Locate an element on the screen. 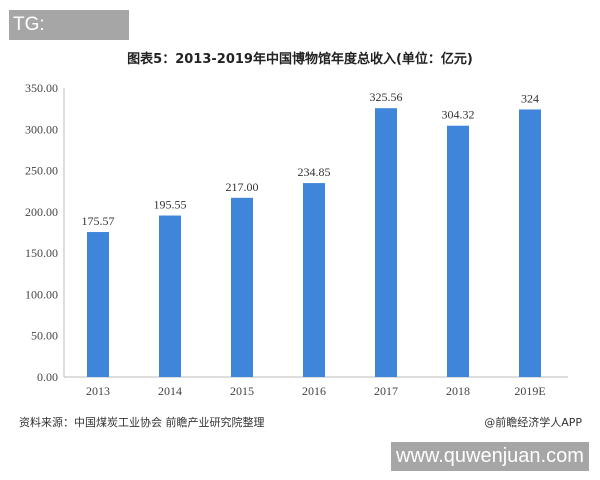 Image resolution: width=600 pixels, height=480 pixels. data-label: 304.32 is located at coordinates (458, 115).